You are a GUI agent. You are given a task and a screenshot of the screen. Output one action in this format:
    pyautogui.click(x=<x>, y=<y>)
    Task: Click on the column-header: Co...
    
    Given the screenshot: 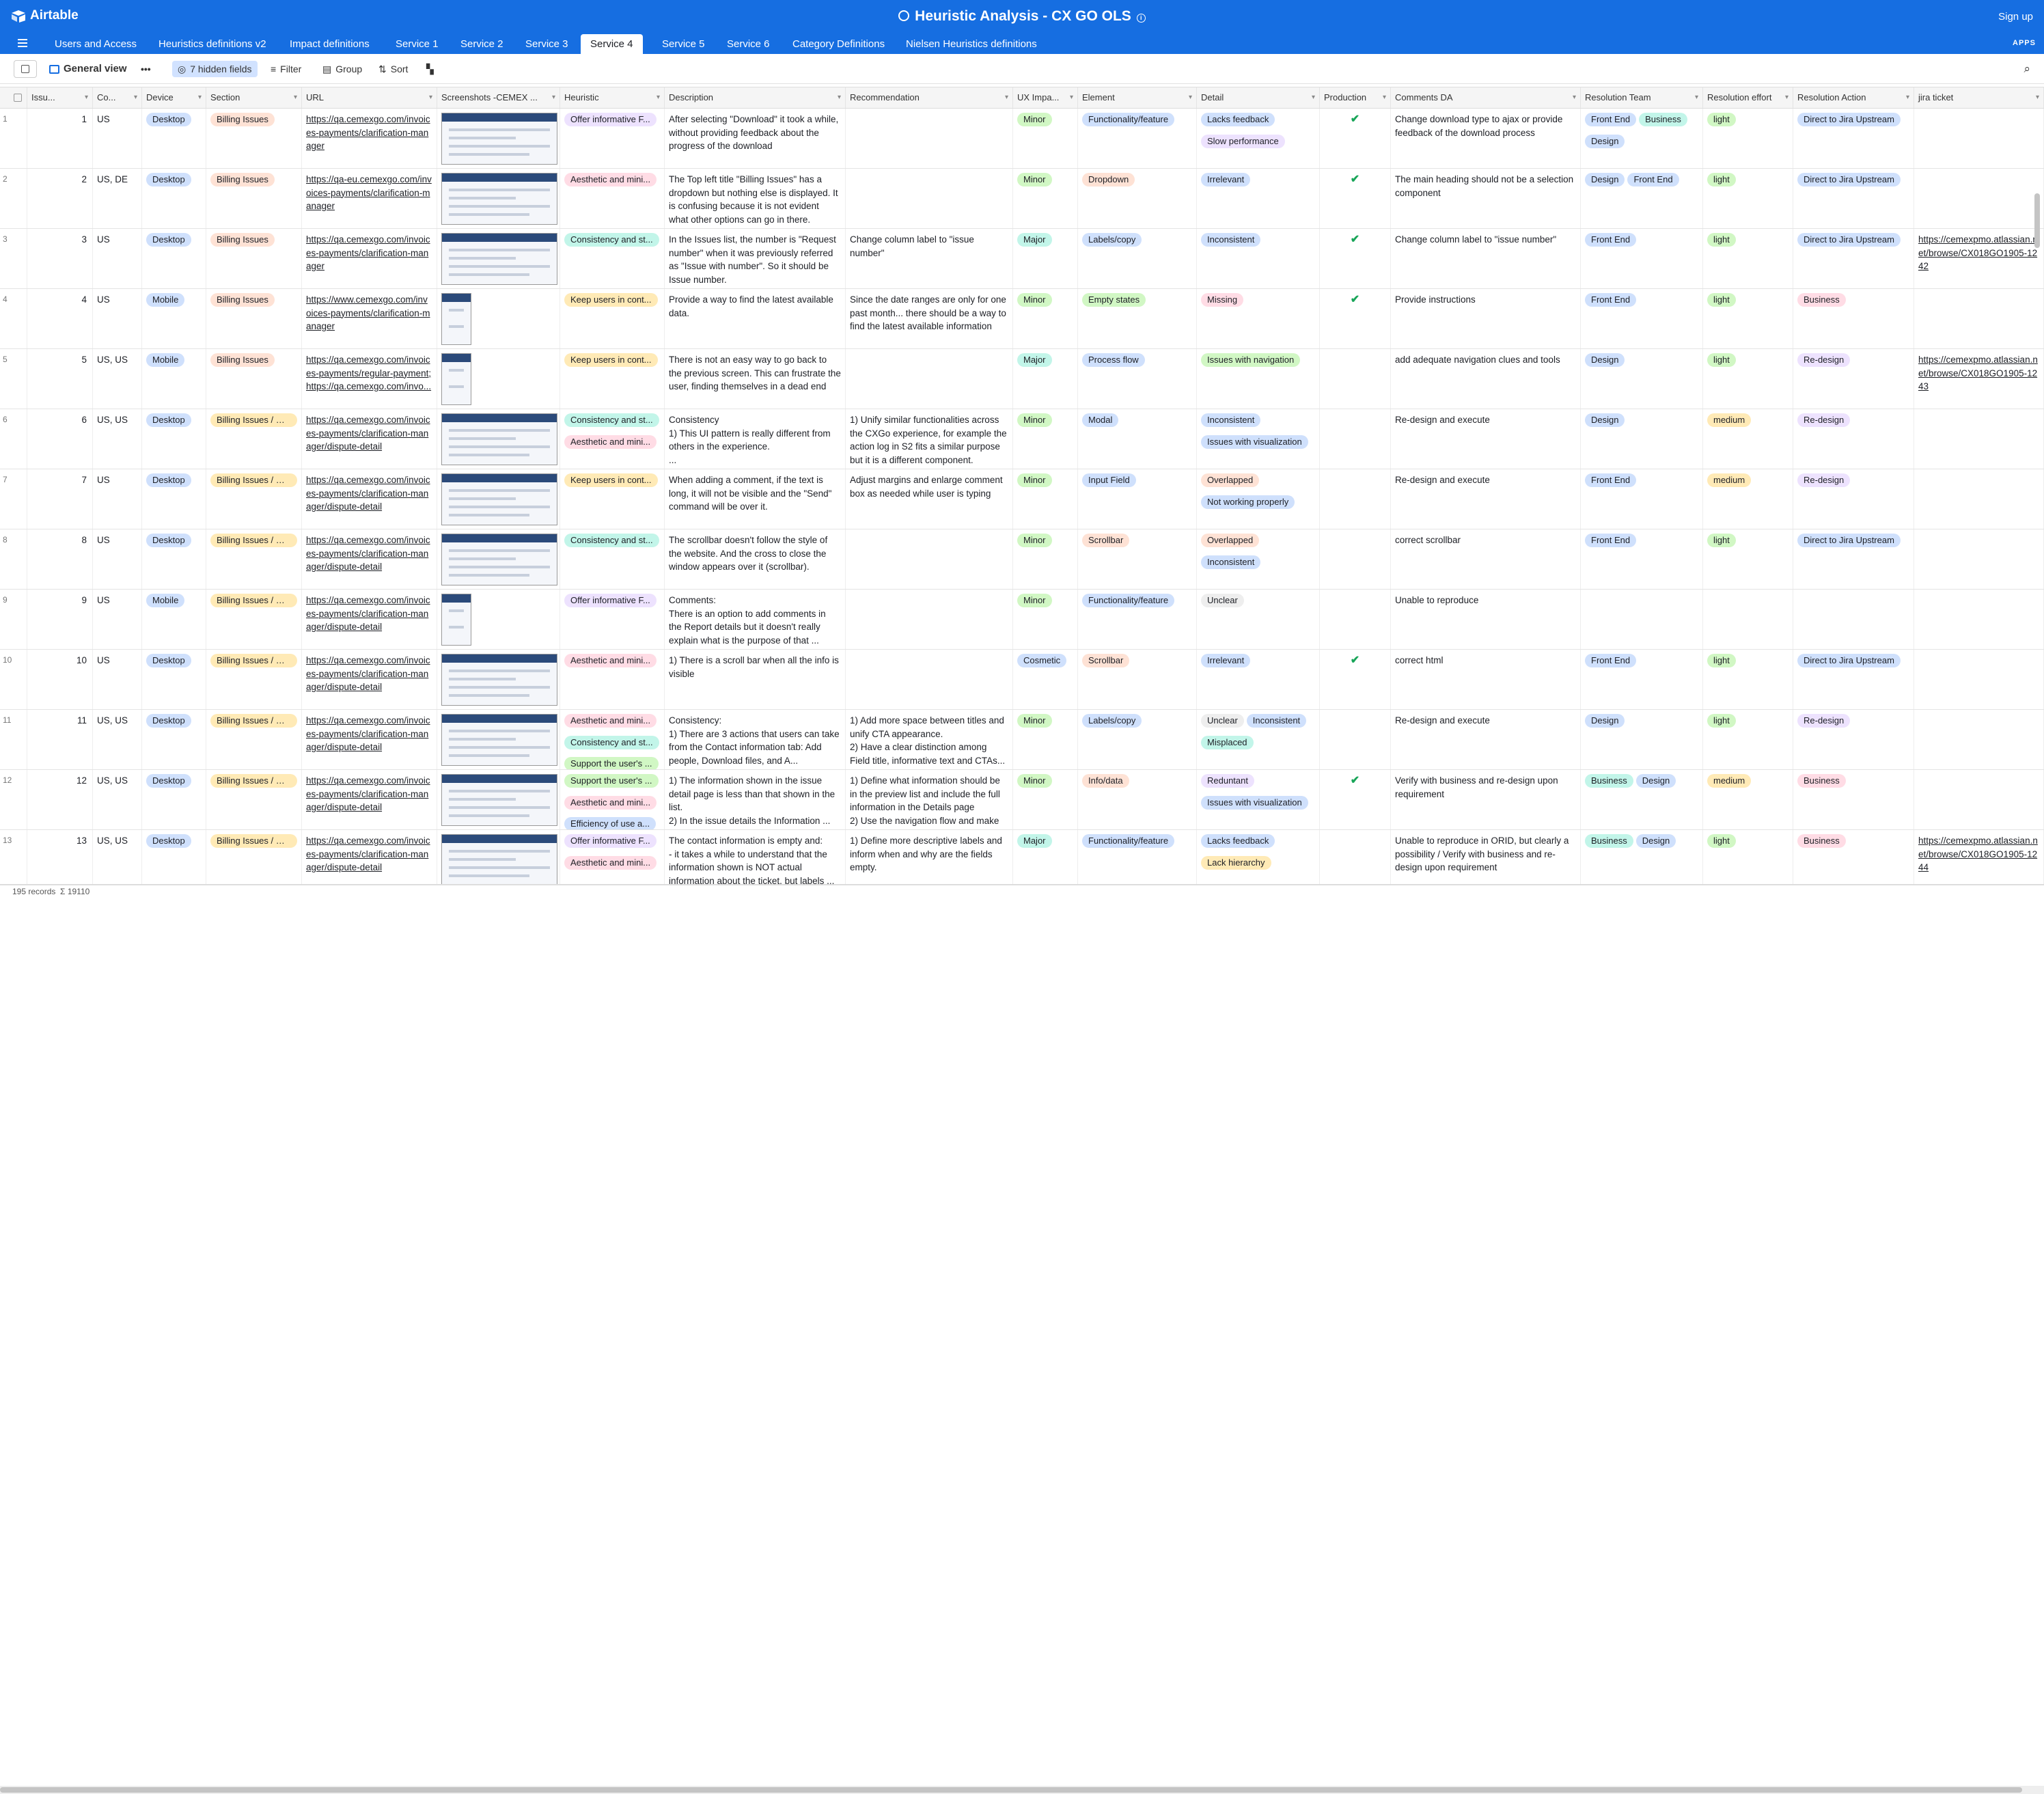 What is the action you would take?
    pyautogui.click(x=117, y=98)
    